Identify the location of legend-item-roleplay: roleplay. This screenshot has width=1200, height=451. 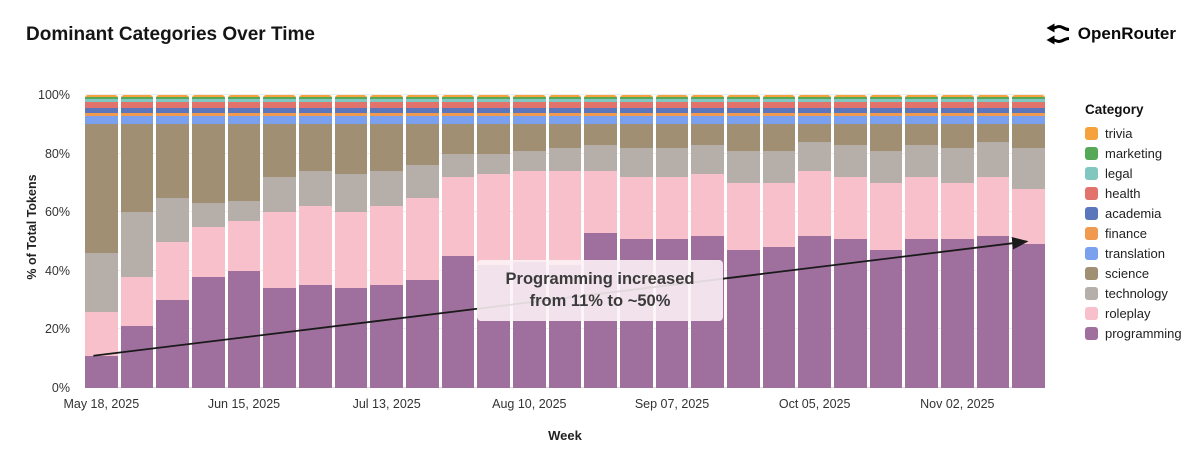
(1140, 313).